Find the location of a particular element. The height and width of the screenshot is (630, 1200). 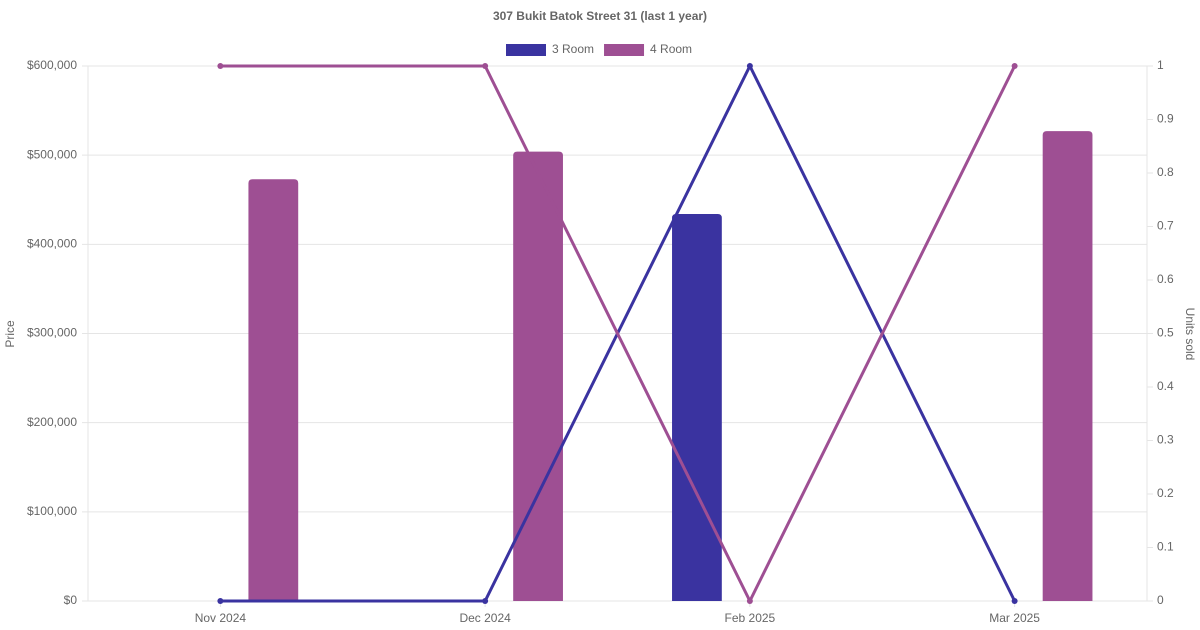

chart-title: 307 Bukit Batok Street 31 (last 1 year) is located at coordinates (600, 16).